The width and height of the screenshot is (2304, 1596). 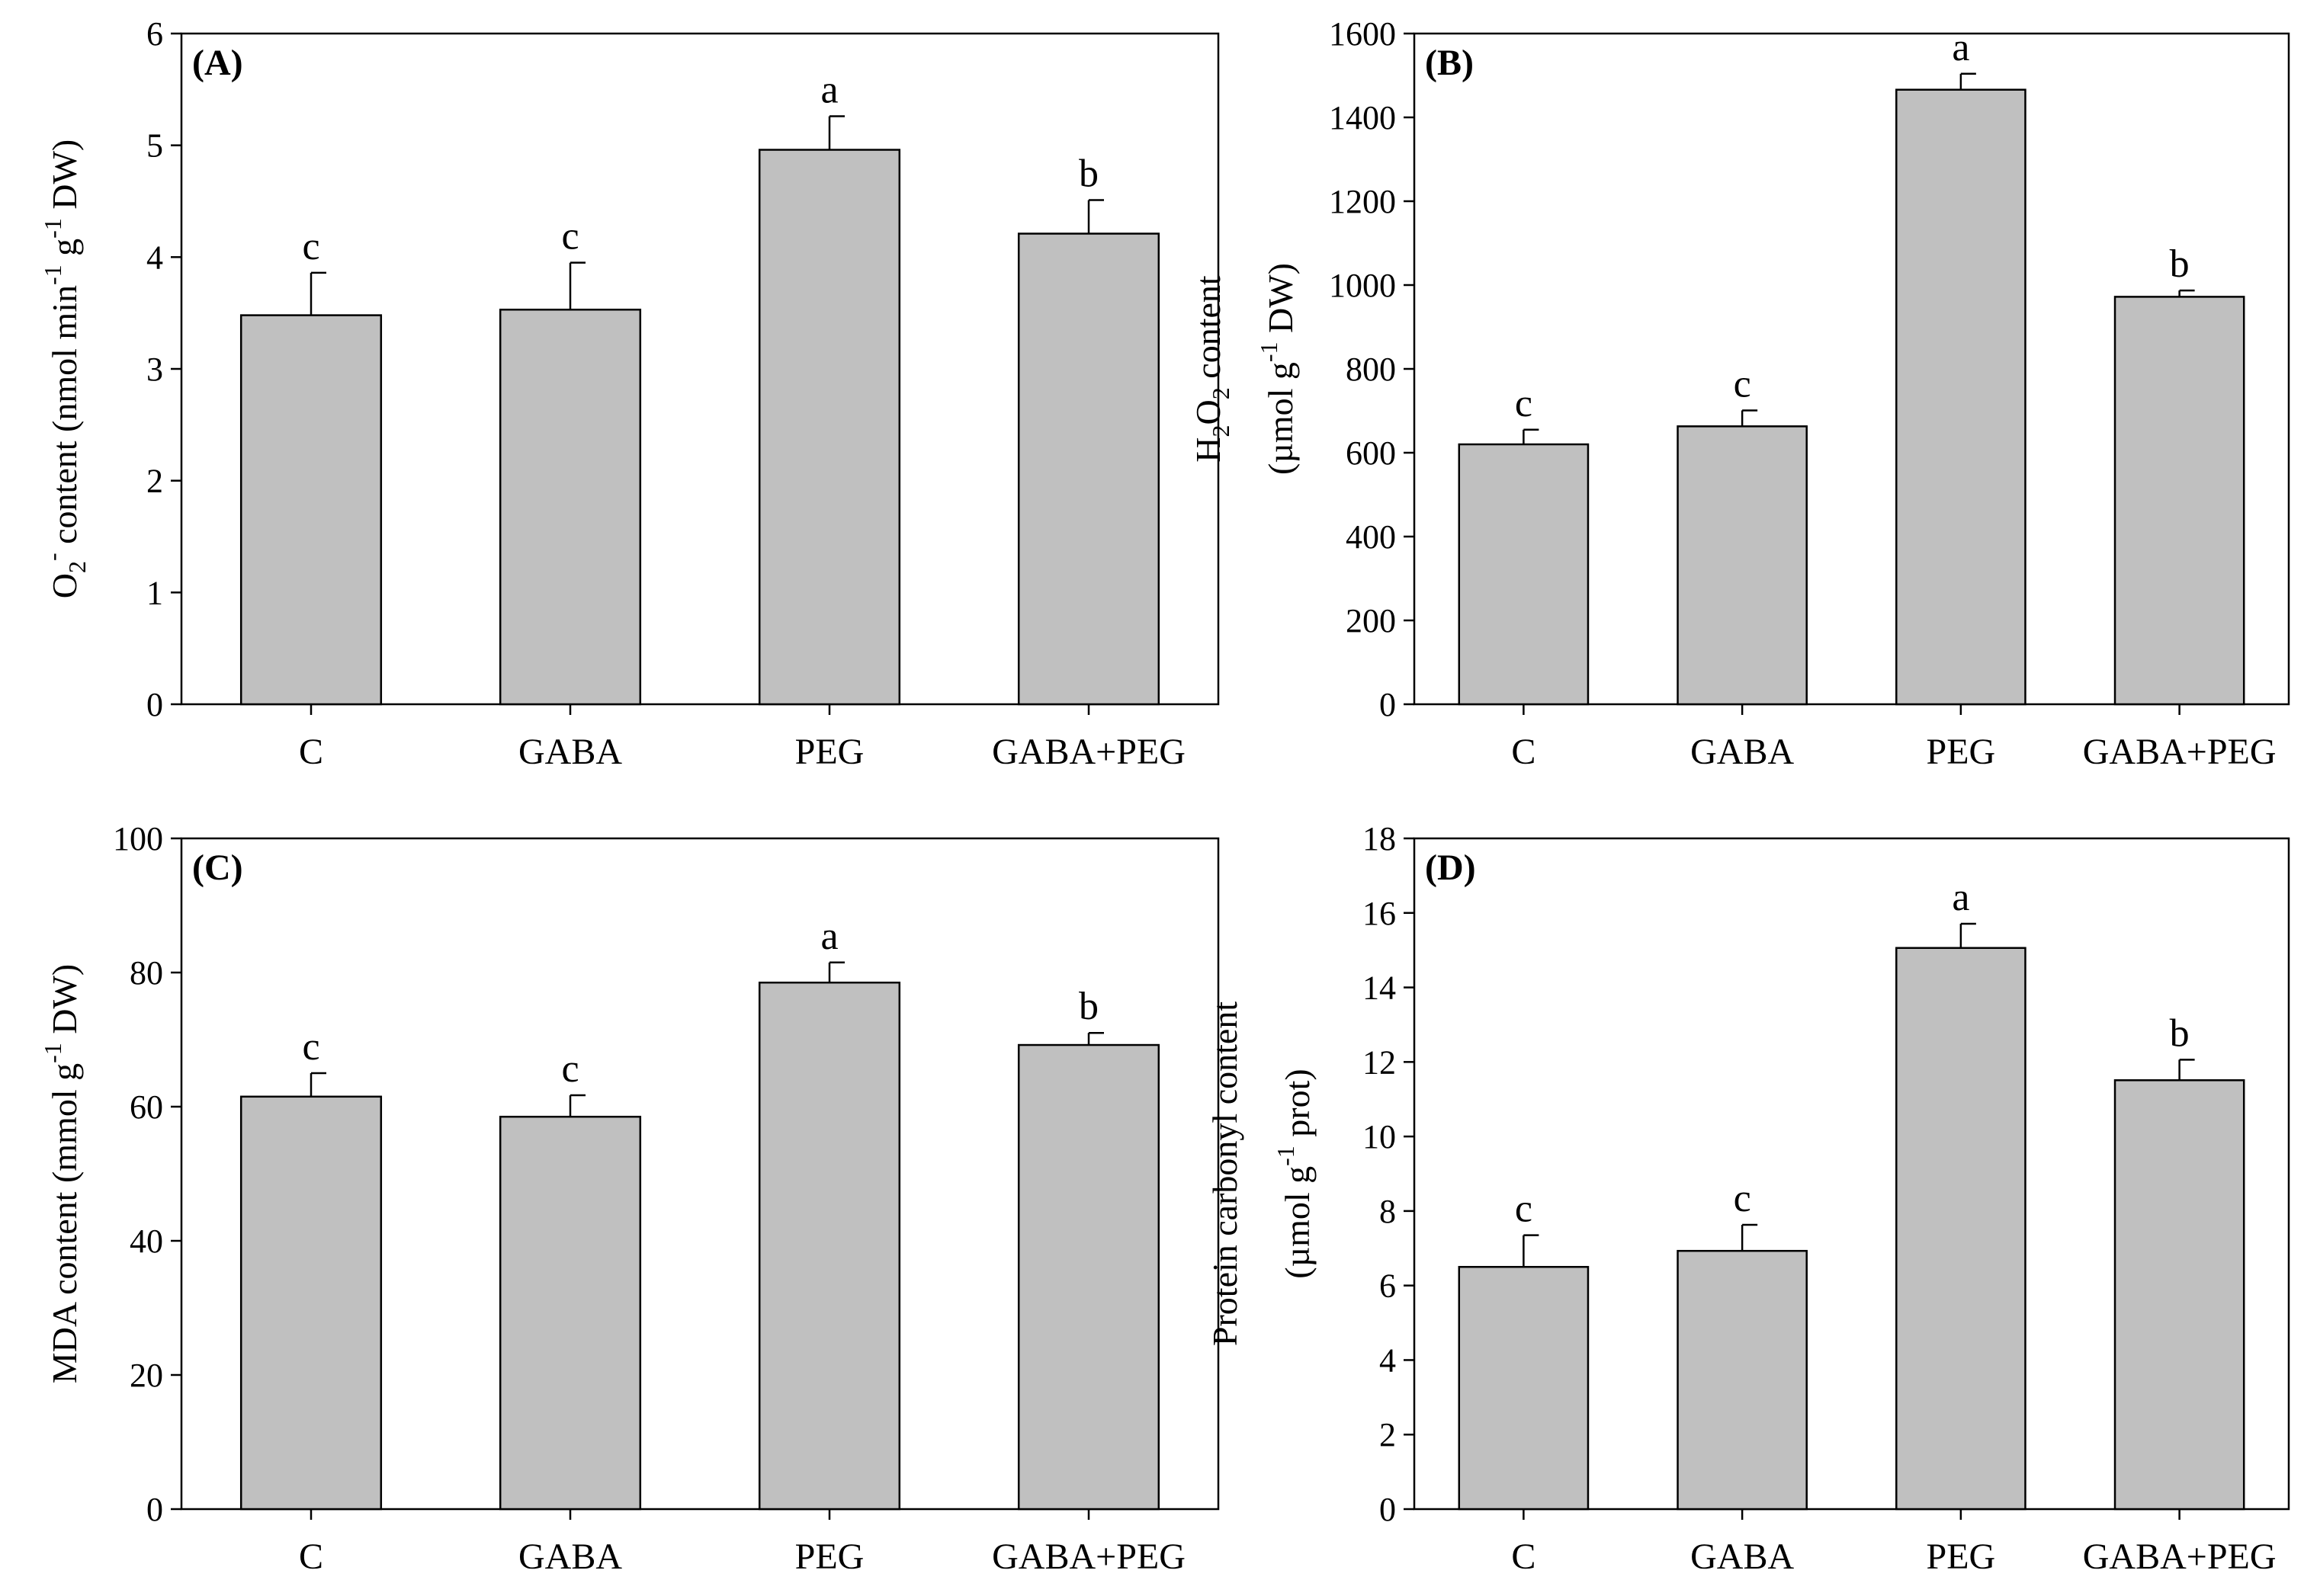 I want to click on y-tick-label: 1600, so click(x=1362, y=34).